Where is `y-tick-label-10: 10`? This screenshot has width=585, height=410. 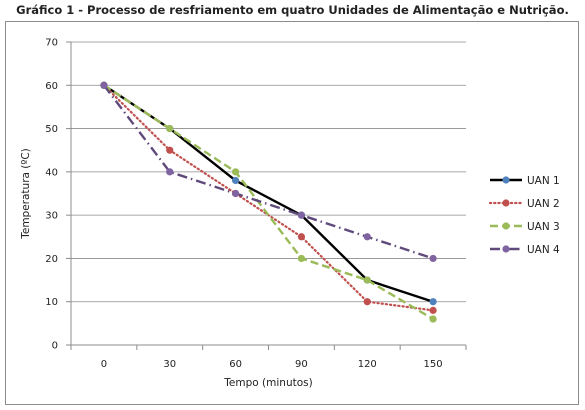 y-tick-label-10: 10 is located at coordinates (51, 302).